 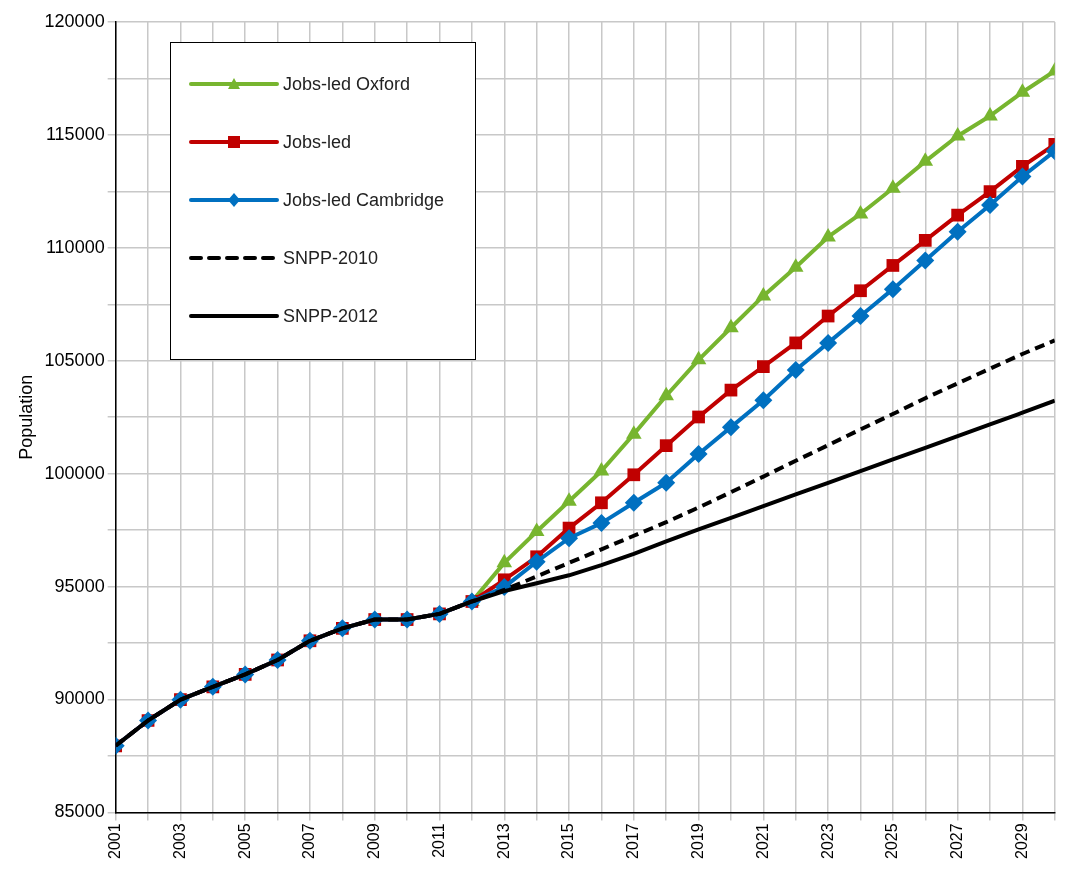 I want to click on x-tick-label: 2025, so click(x=892, y=841).